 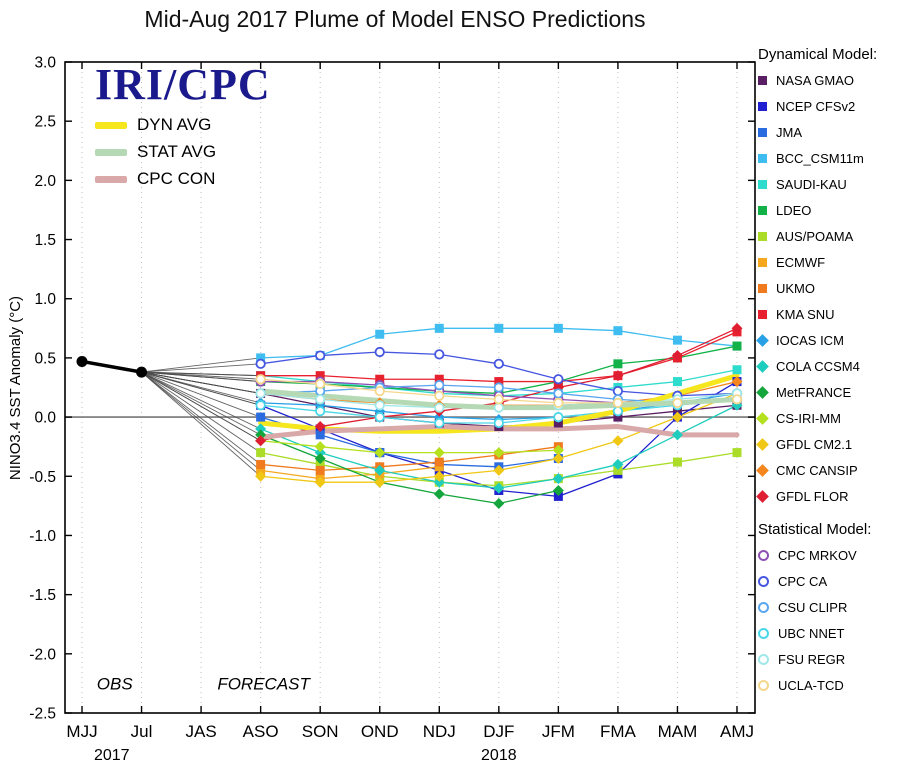 I want to click on fan-line-fsu-regr, so click(x=201, y=382).